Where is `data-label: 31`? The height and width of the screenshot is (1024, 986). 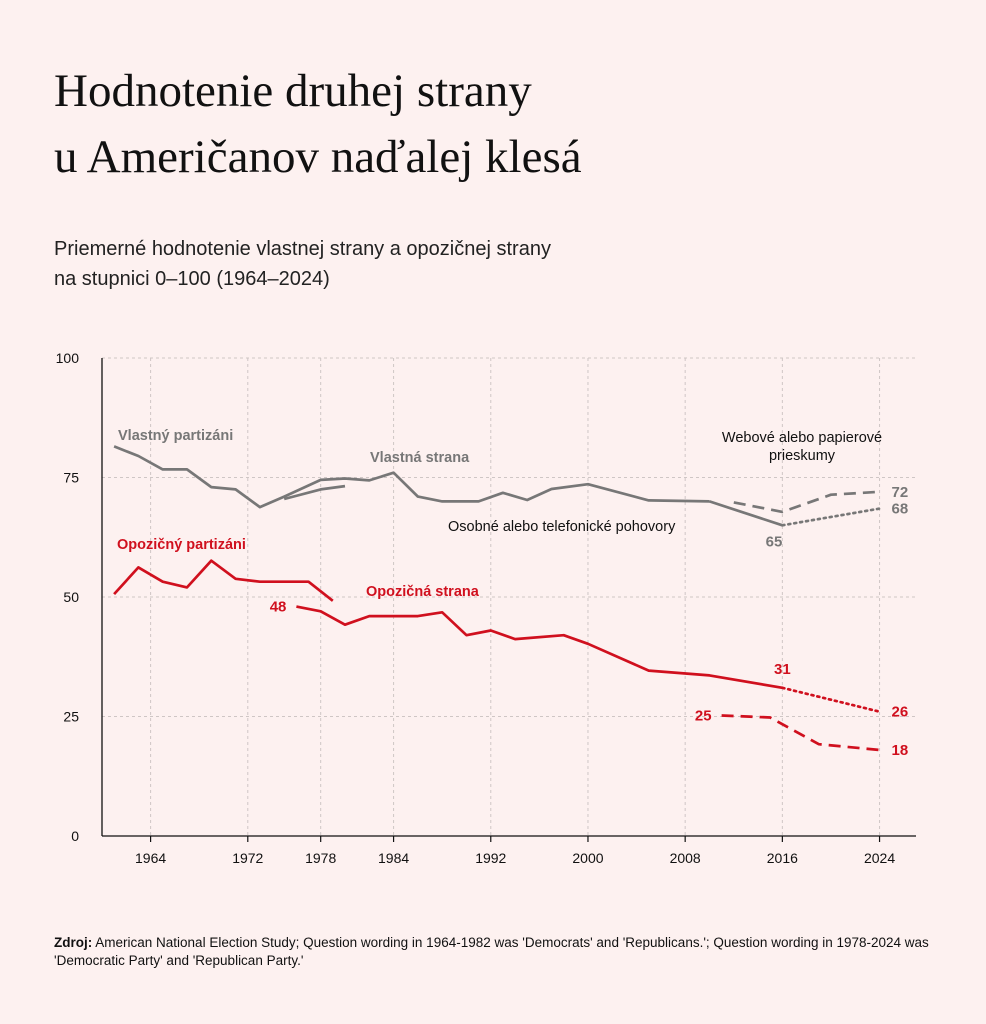
data-label: 31 is located at coordinates (782, 669).